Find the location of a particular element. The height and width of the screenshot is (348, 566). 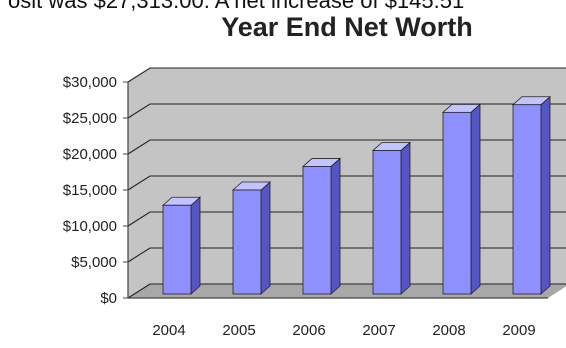

x-tick-label: 2005 is located at coordinates (238, 330).